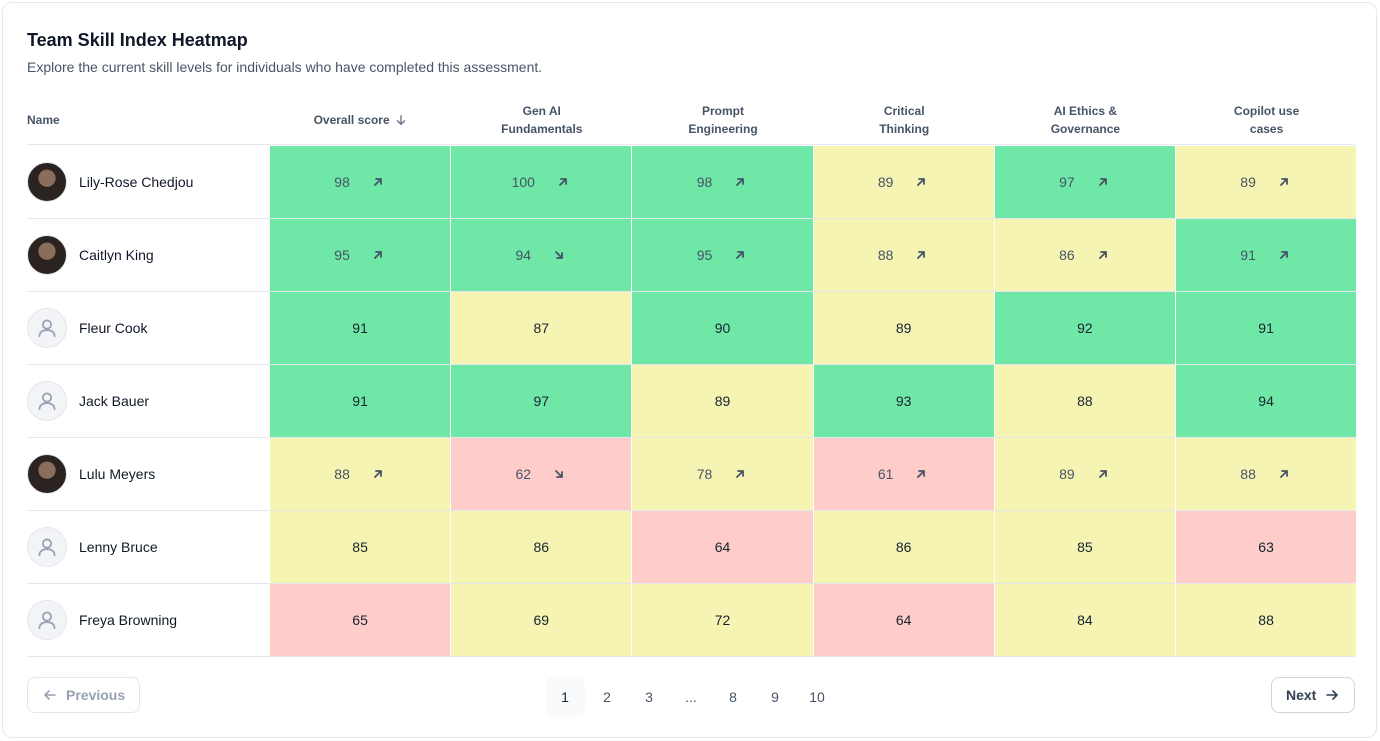  I want to click on page-button: 1, so click(565, 697).